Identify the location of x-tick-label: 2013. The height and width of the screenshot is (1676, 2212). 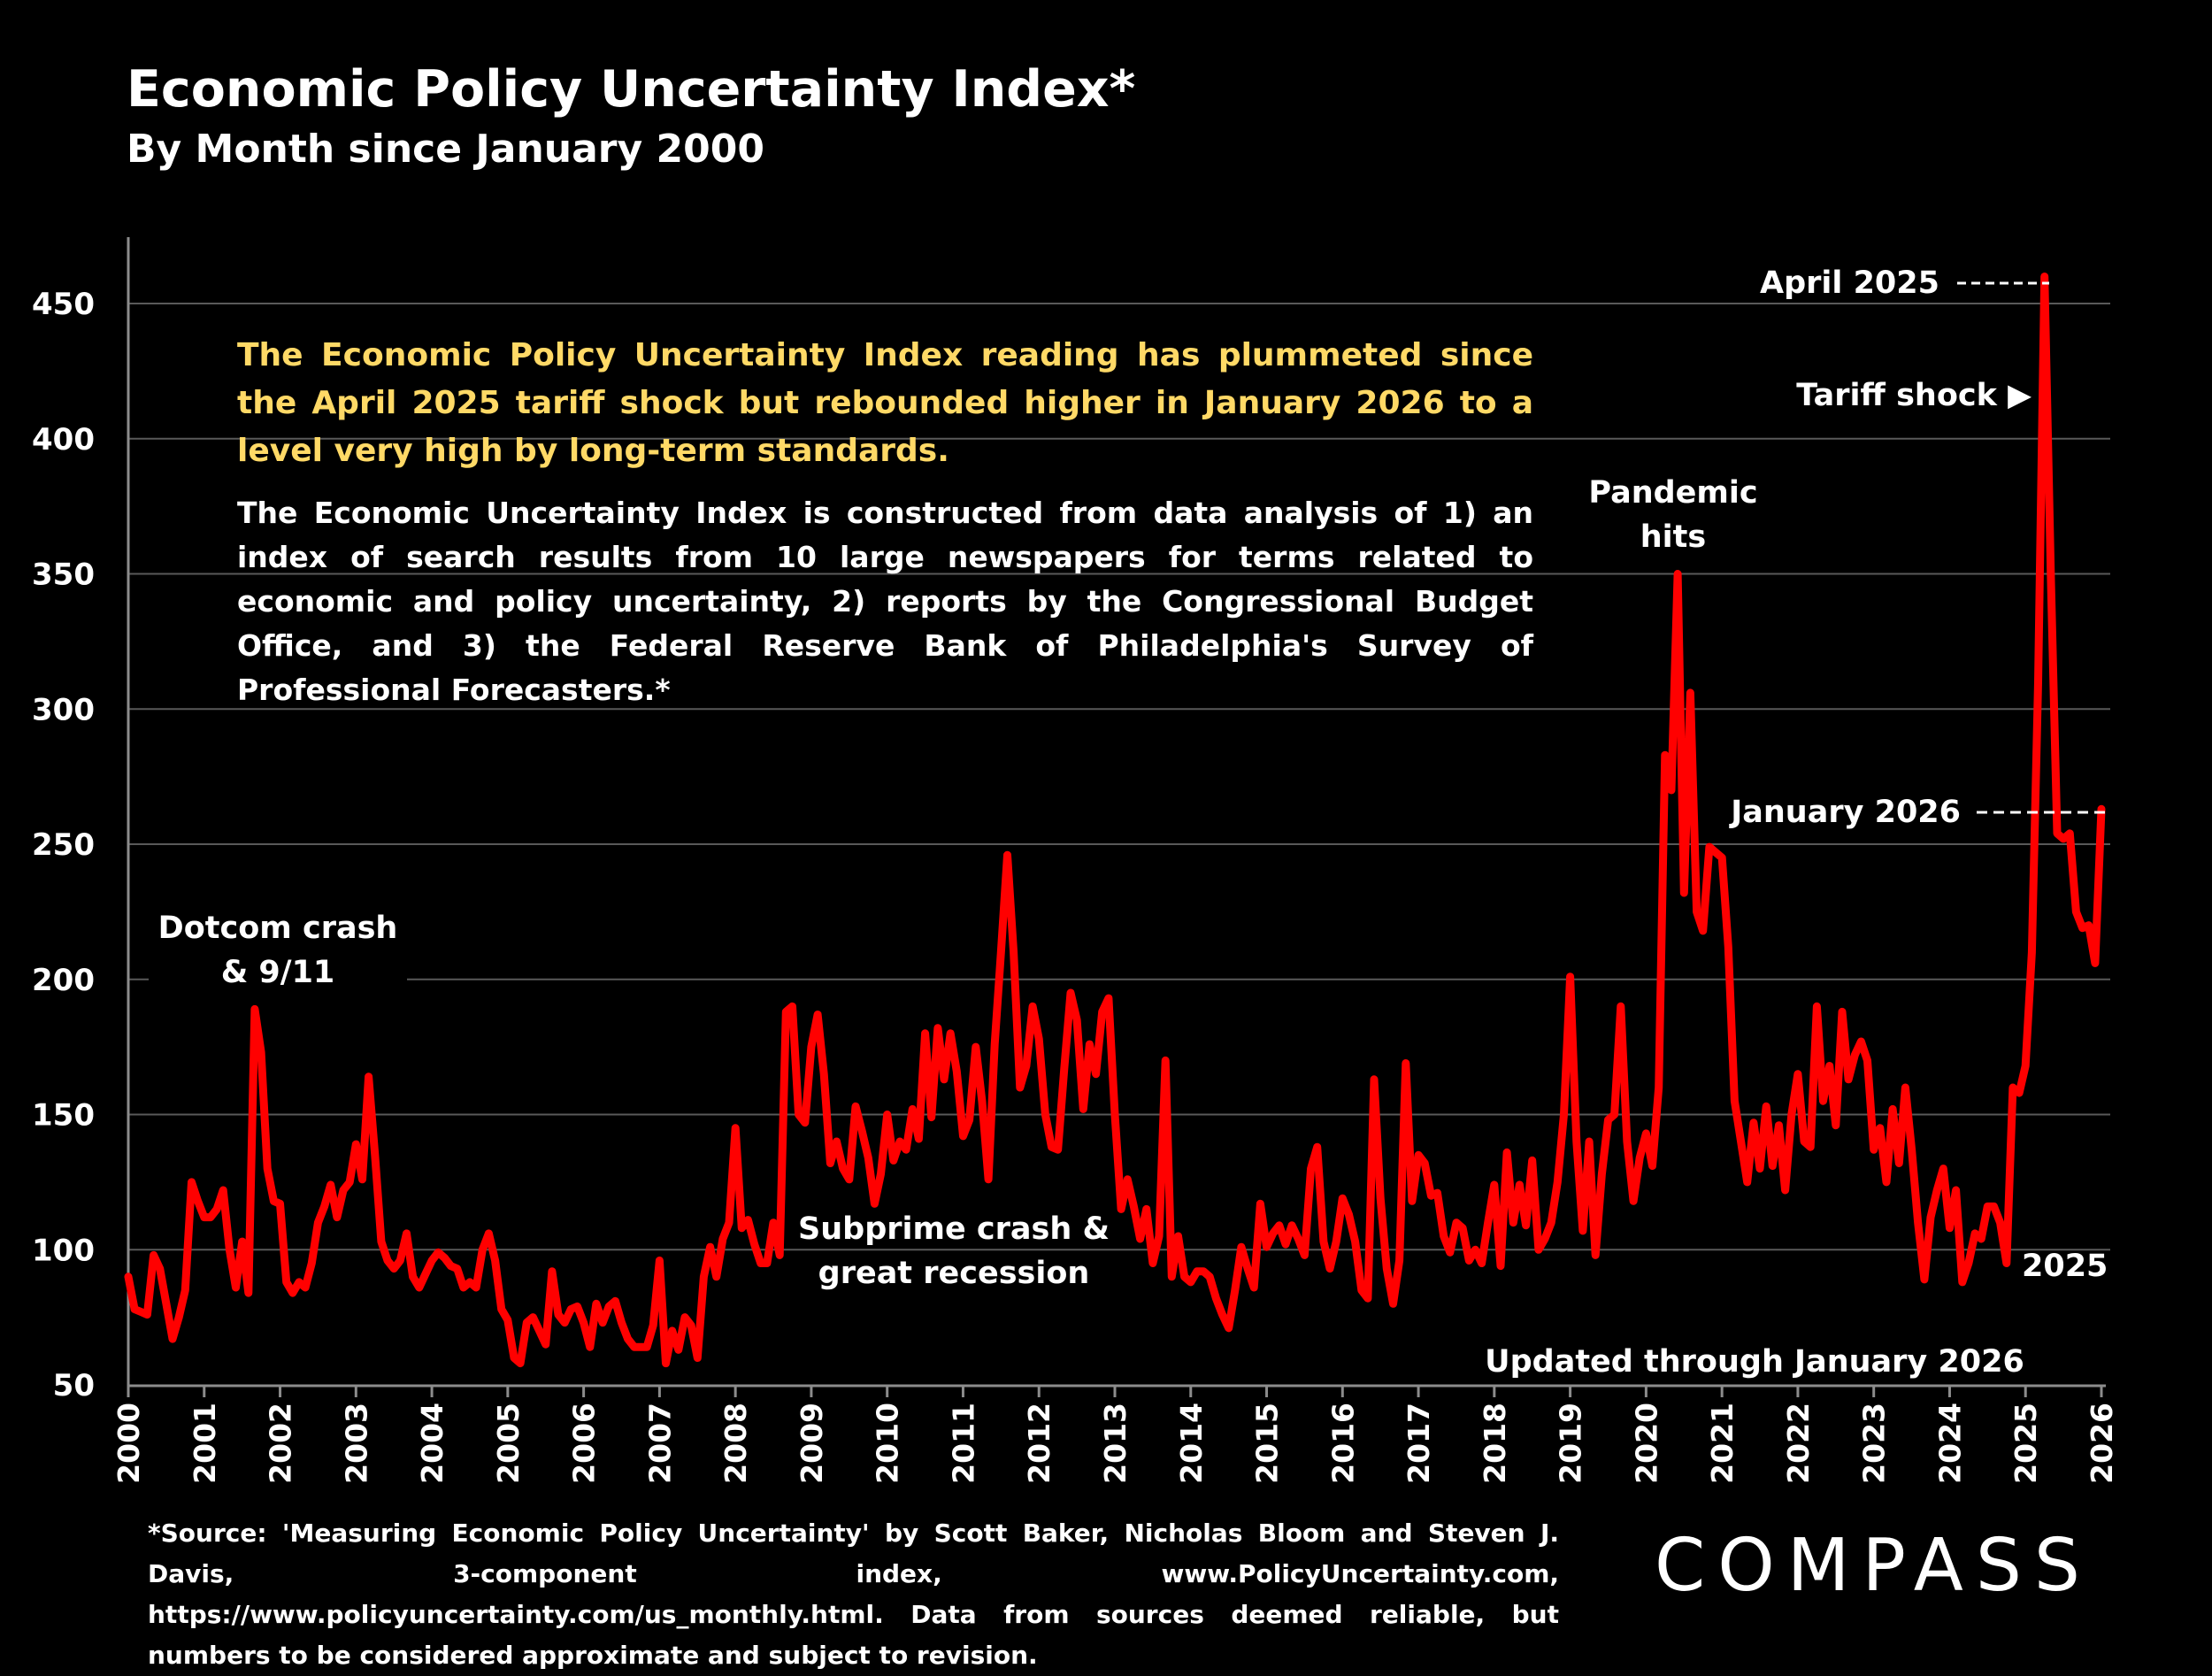
(1115, 1443).